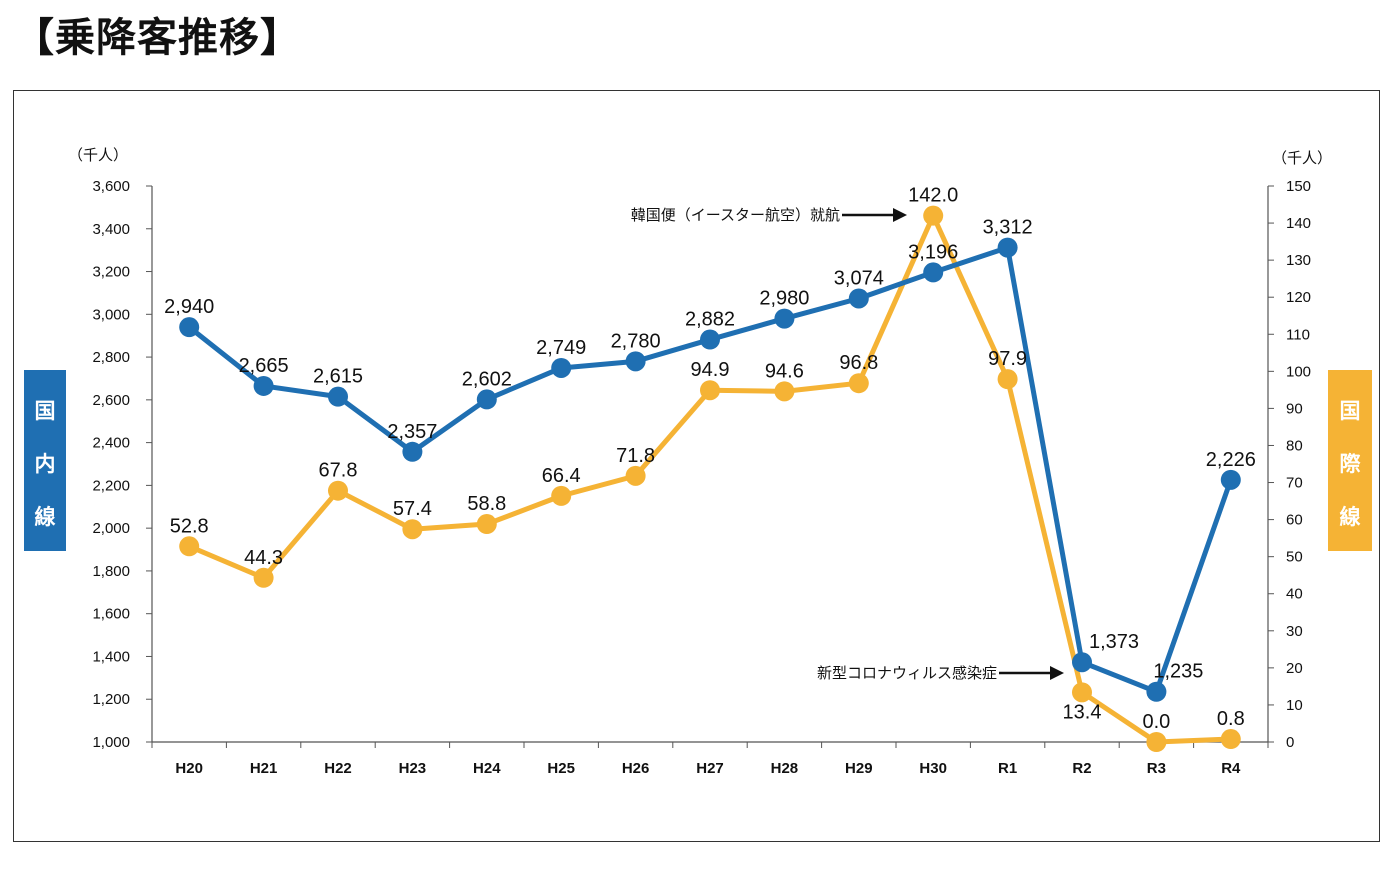 This screenshot has width=1391, height=881. Describe the element at coordinates (785, 768) in the screenshot. I see `x-tick-label: H28` at that location.